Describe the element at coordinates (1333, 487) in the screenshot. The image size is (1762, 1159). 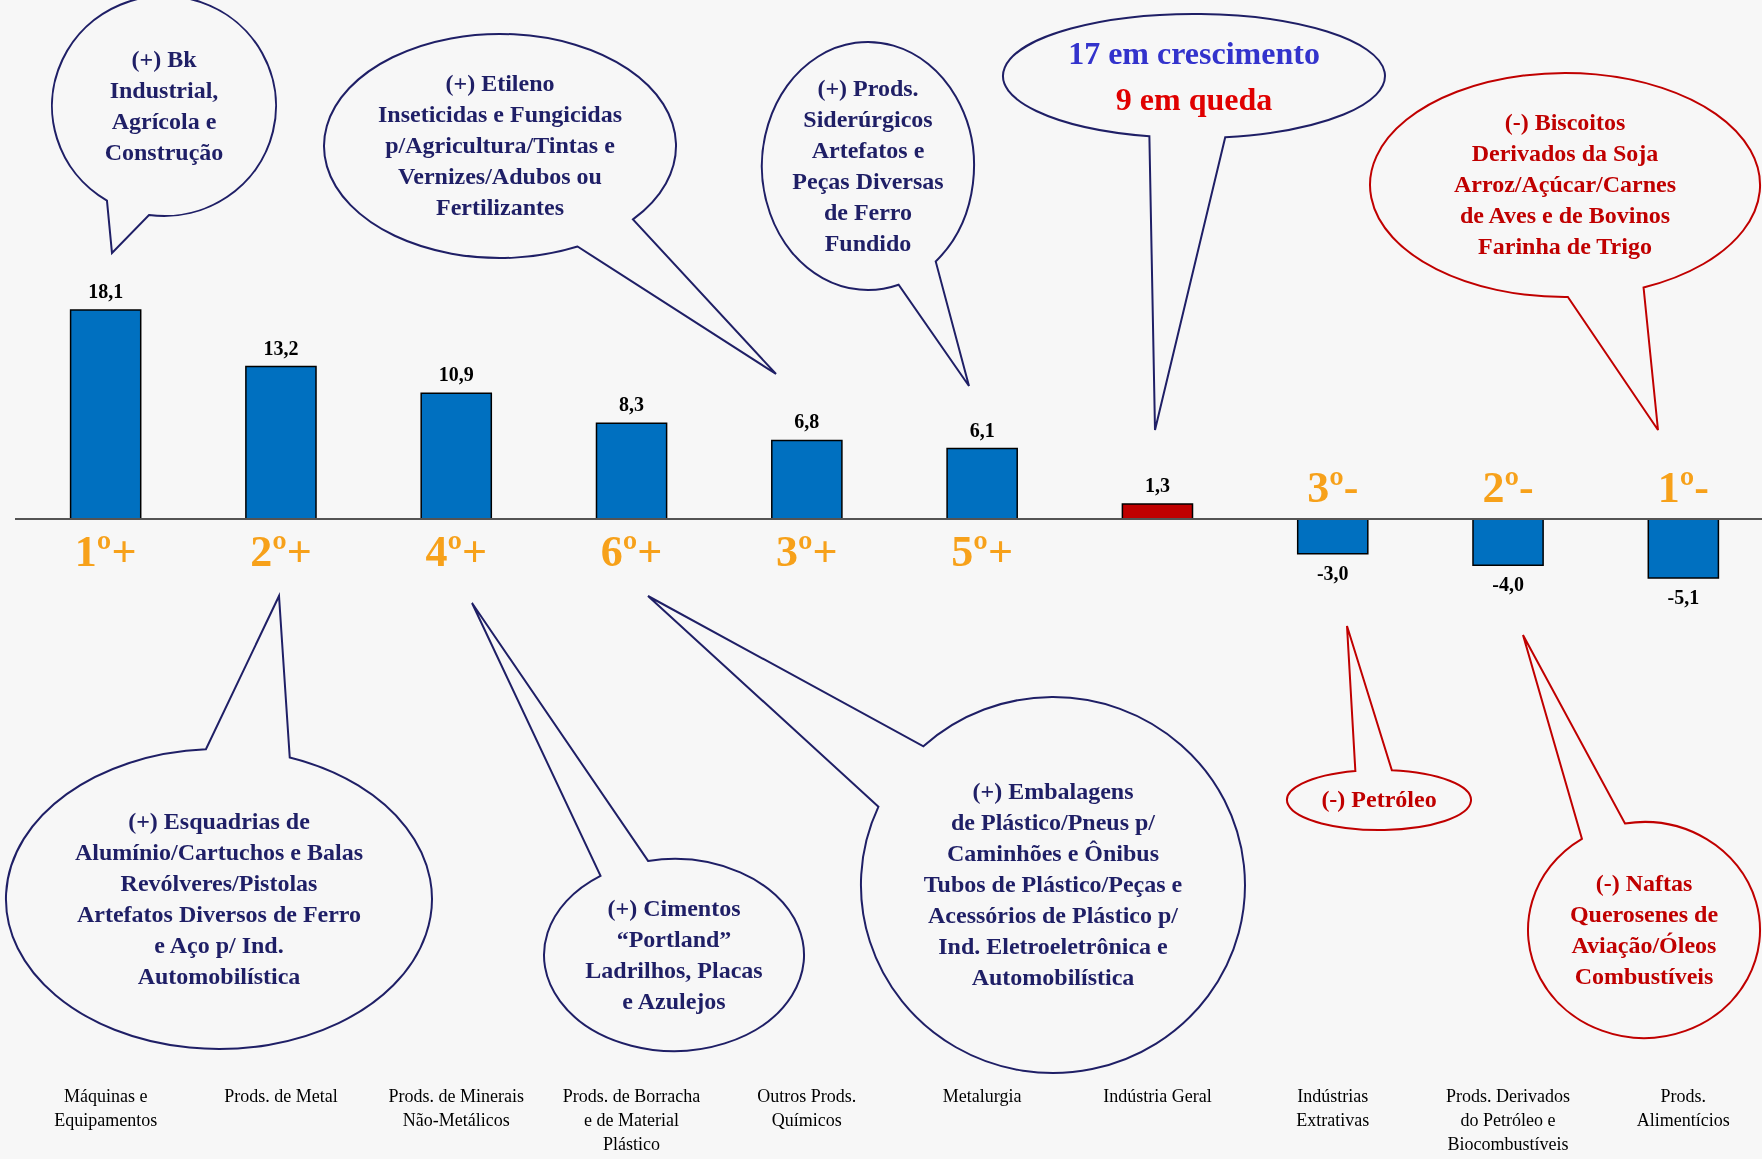
I see `annotation: 3º-` at that location.